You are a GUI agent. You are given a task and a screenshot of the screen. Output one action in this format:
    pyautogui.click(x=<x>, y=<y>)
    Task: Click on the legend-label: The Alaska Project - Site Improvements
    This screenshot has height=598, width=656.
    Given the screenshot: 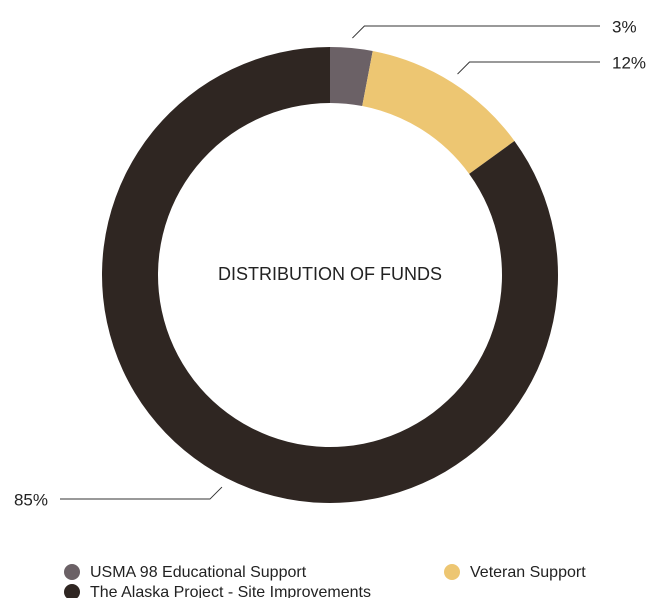 What is the action you would take?
    pyautogui.click(x=230, y=591)
    